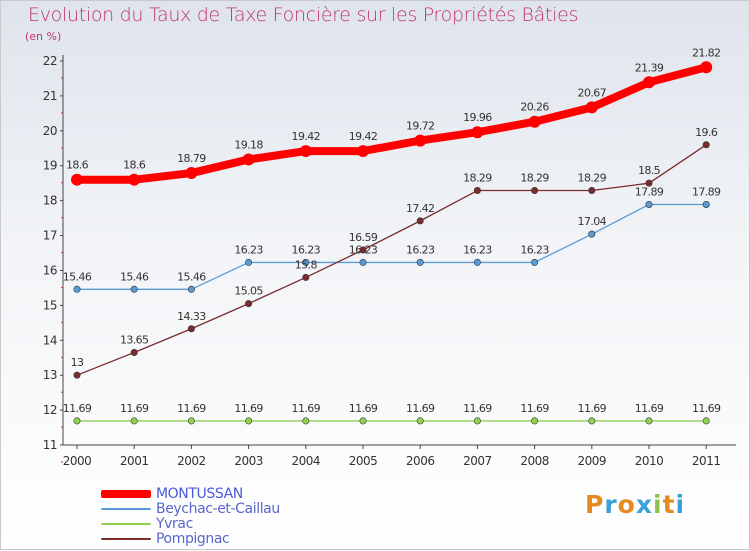 The image size is (750, 551). I want to click on y-tick-label: 12, so click(50, 410).